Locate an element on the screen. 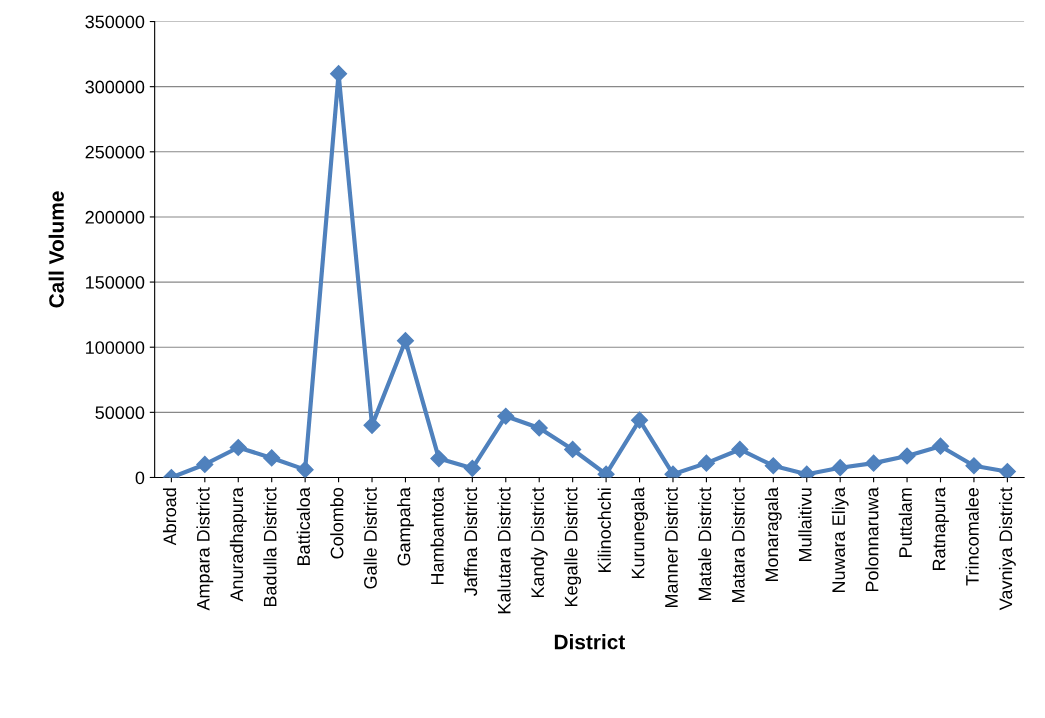 This screenshot has height=718, width=1045. x-tick-label: Puttalam is located at coordinates (905, 522).